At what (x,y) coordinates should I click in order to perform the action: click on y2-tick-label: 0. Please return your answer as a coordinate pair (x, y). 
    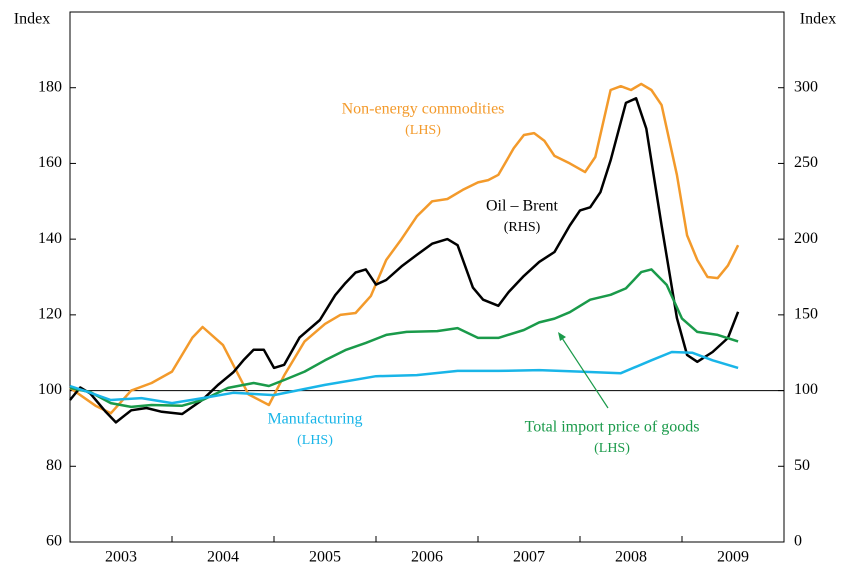
    Looking at the image, I should click on (798, 541).